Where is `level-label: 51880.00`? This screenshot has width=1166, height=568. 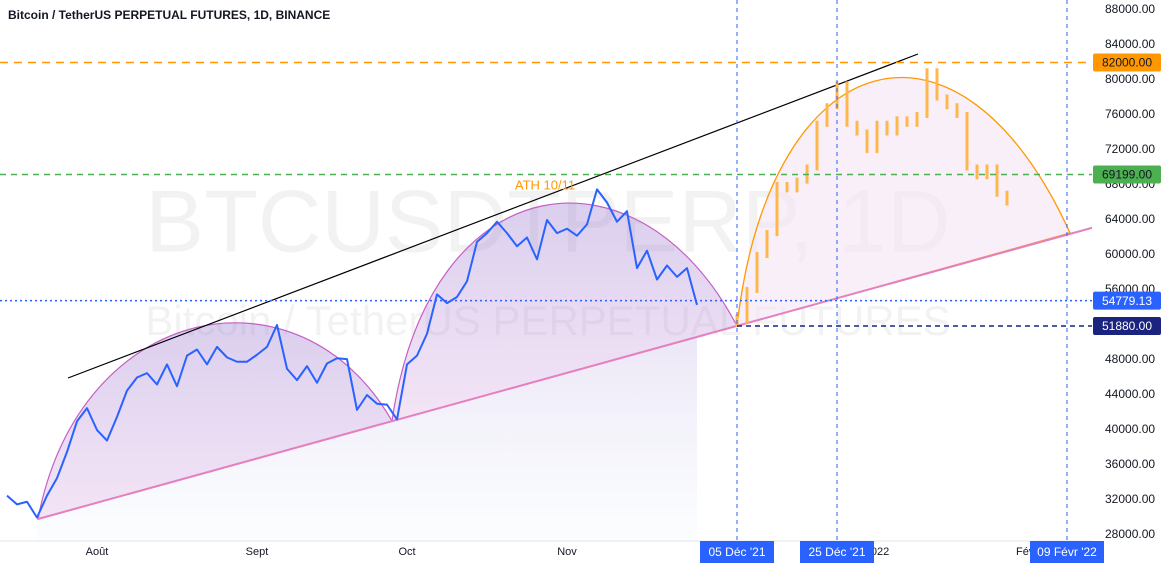
level-label: 51880.00 is located at coordinates (1127, 326).